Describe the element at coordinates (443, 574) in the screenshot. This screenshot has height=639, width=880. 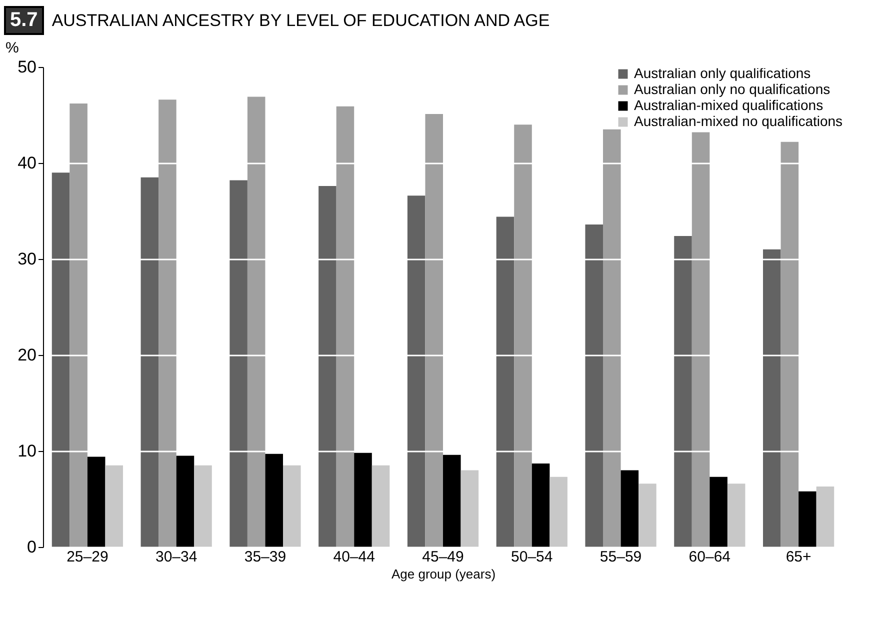
I see `x-axis-title: Age group (years)` at that location.